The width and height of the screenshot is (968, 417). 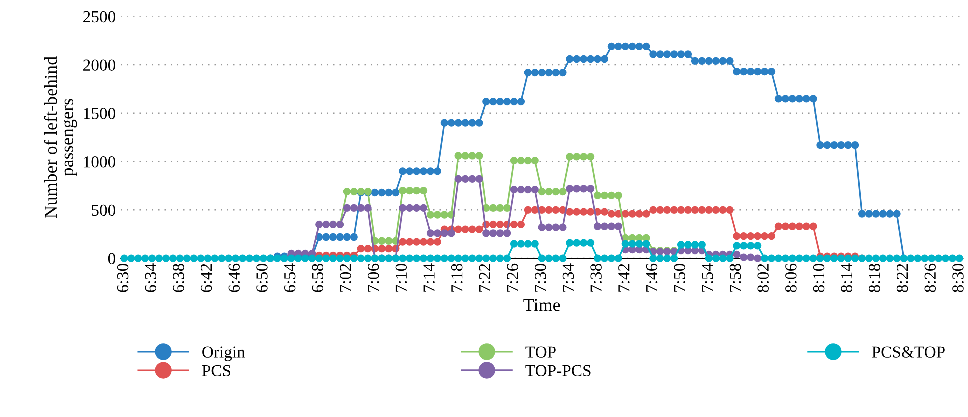 I want to click on x-tick-label: 6:58, so click(x=318, y=278).